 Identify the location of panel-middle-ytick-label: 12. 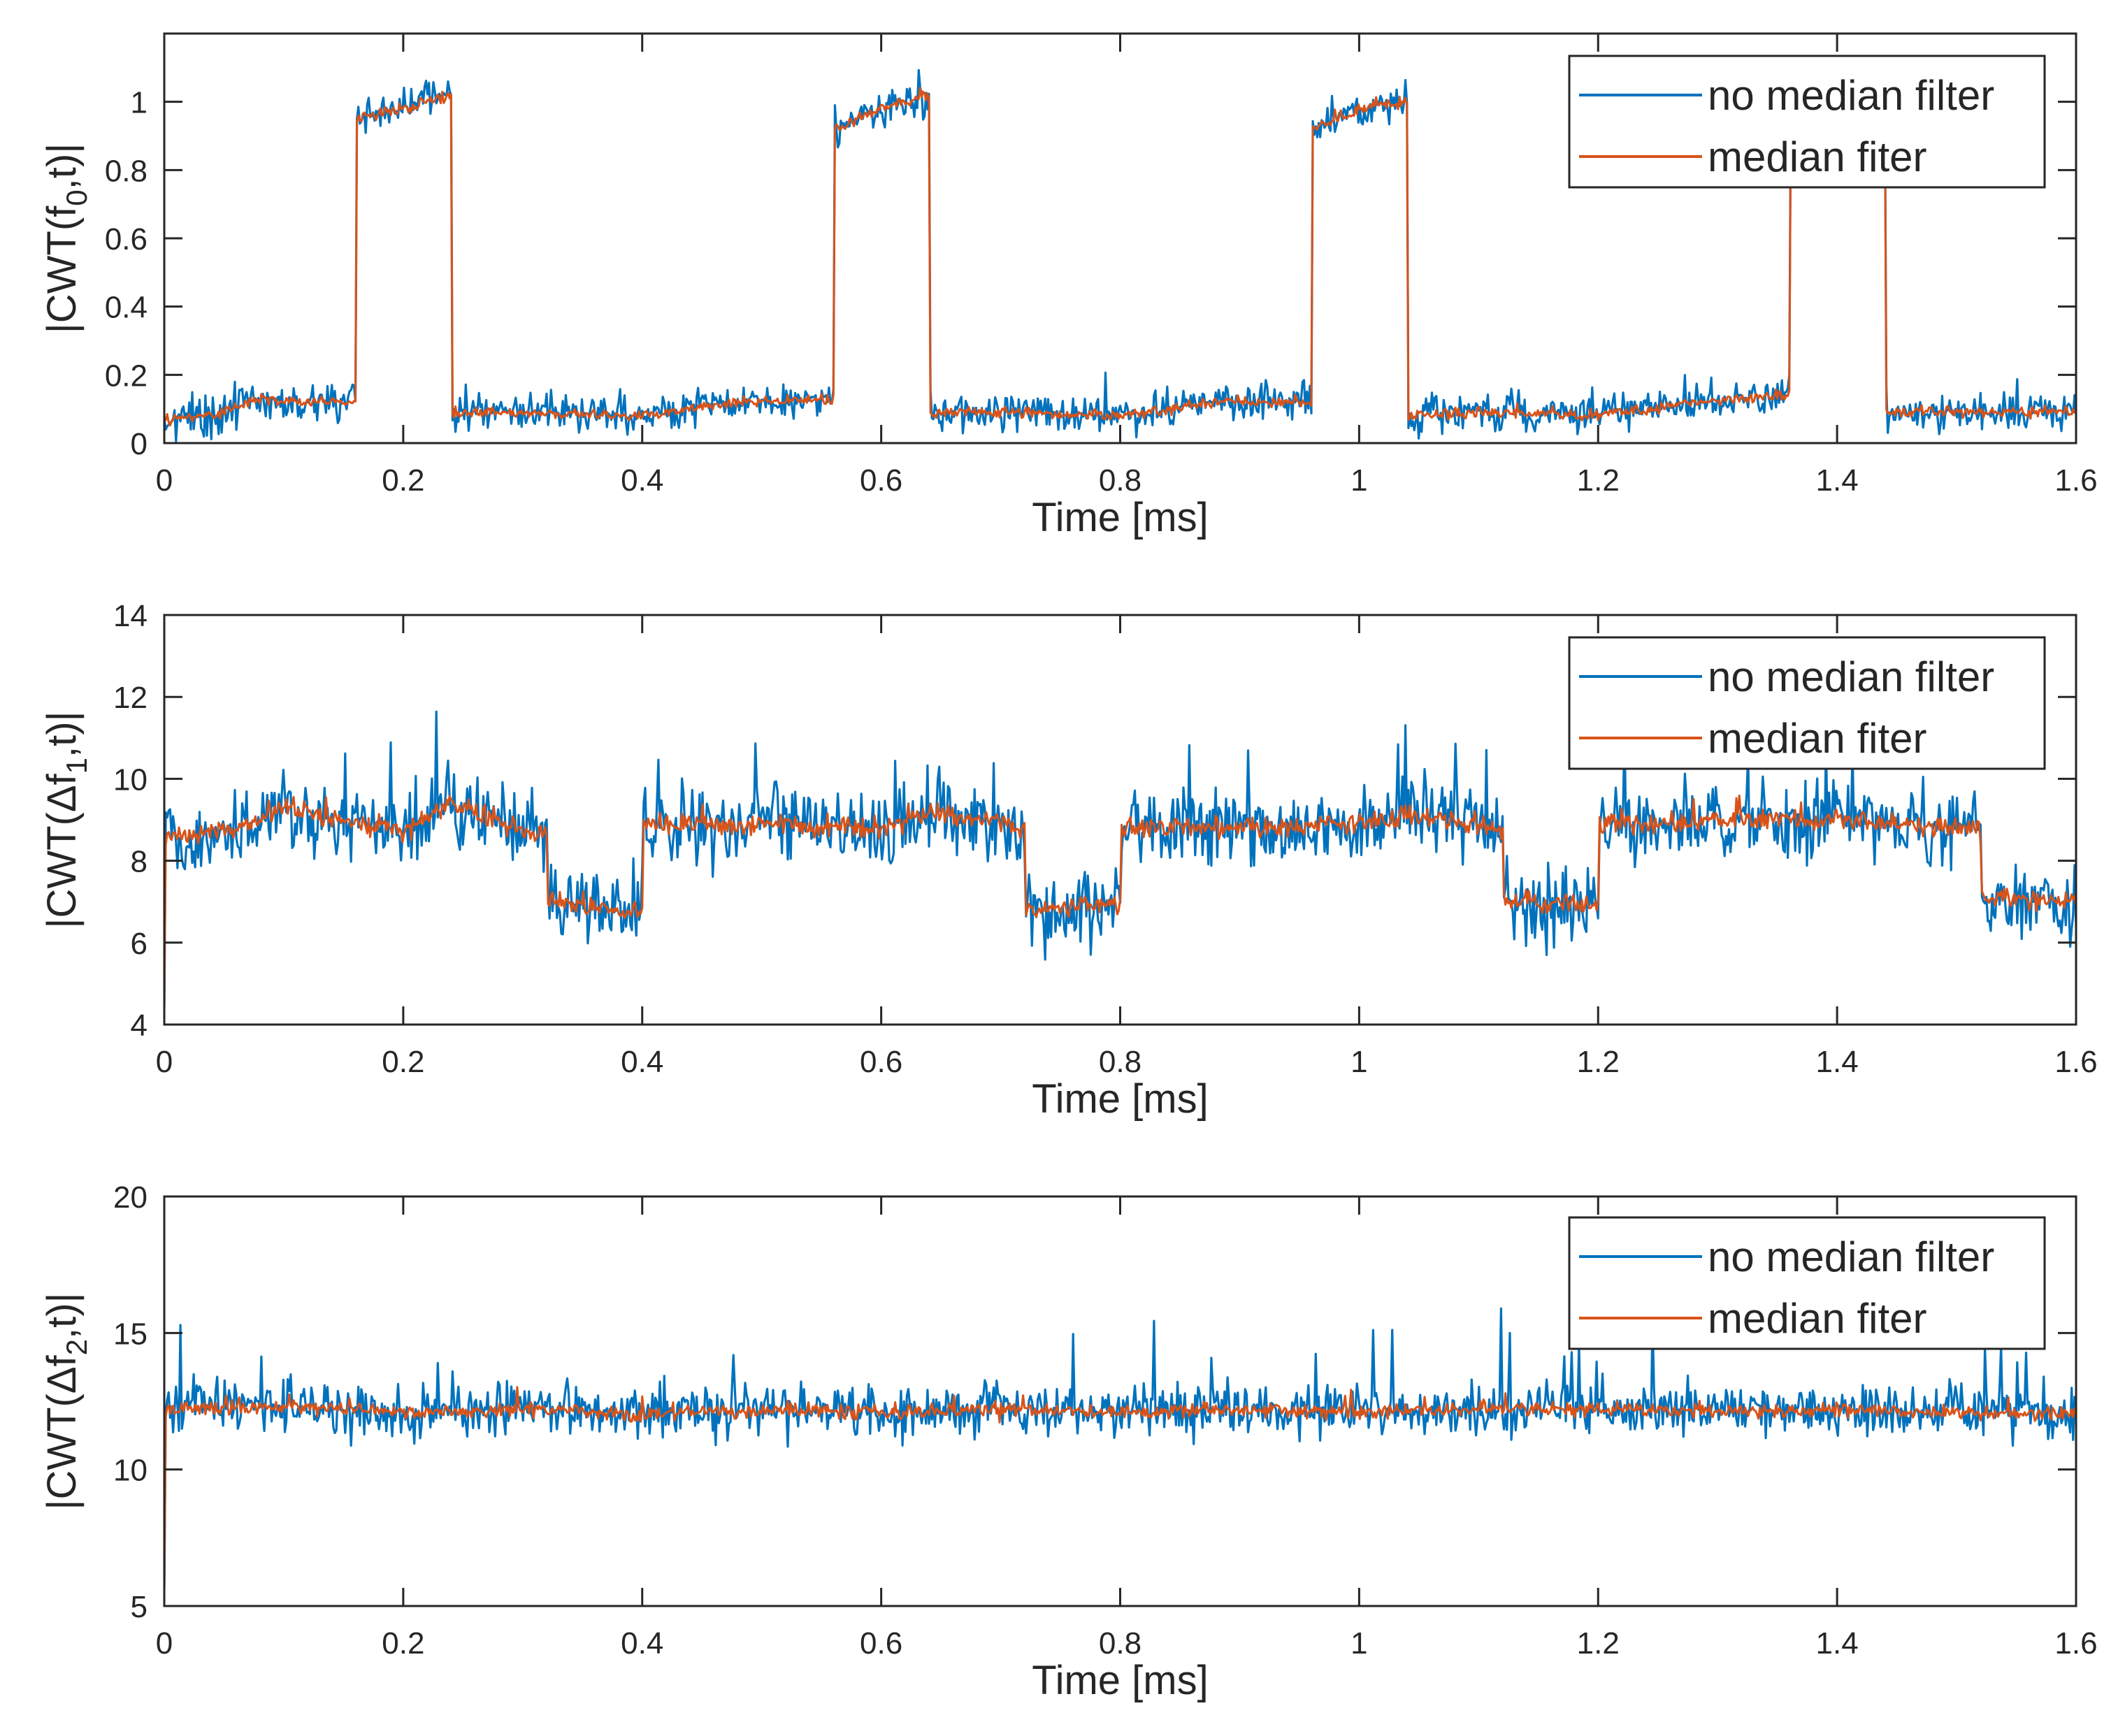
(130, 698).